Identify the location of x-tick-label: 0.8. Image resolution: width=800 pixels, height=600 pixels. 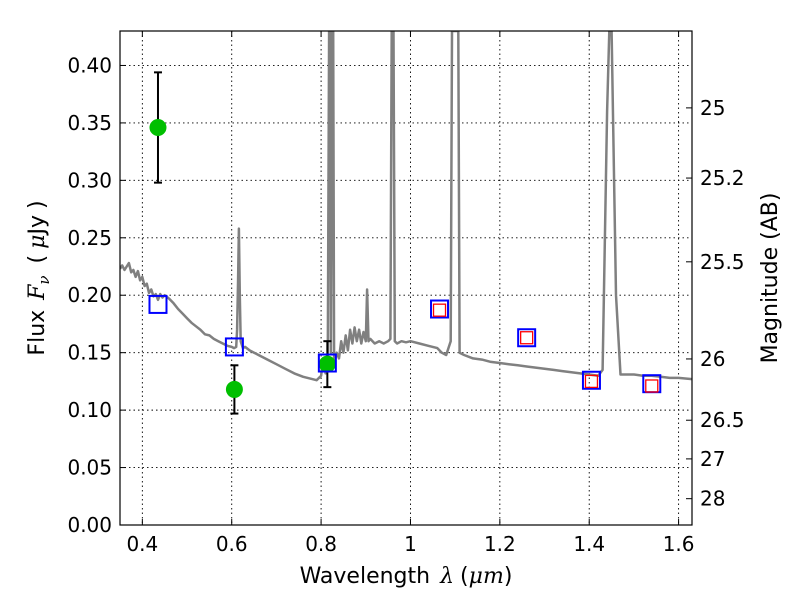
(321, 544).